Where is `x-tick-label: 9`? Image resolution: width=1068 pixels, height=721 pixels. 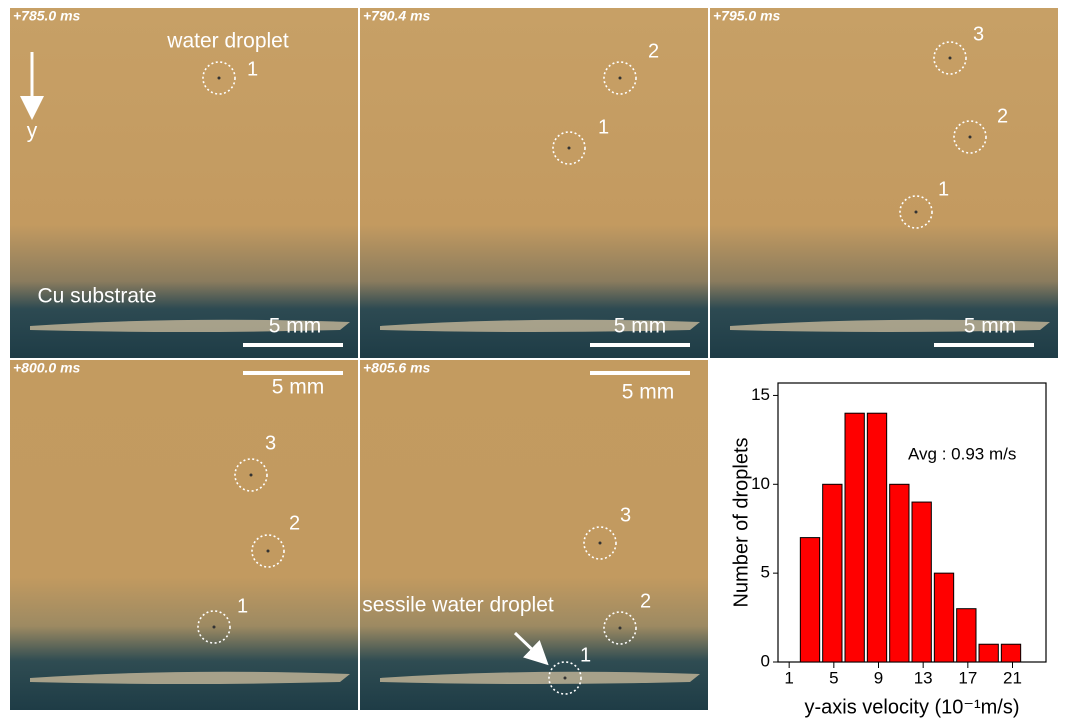
x-tick-label: 9 is located at coordinates (878, 677).